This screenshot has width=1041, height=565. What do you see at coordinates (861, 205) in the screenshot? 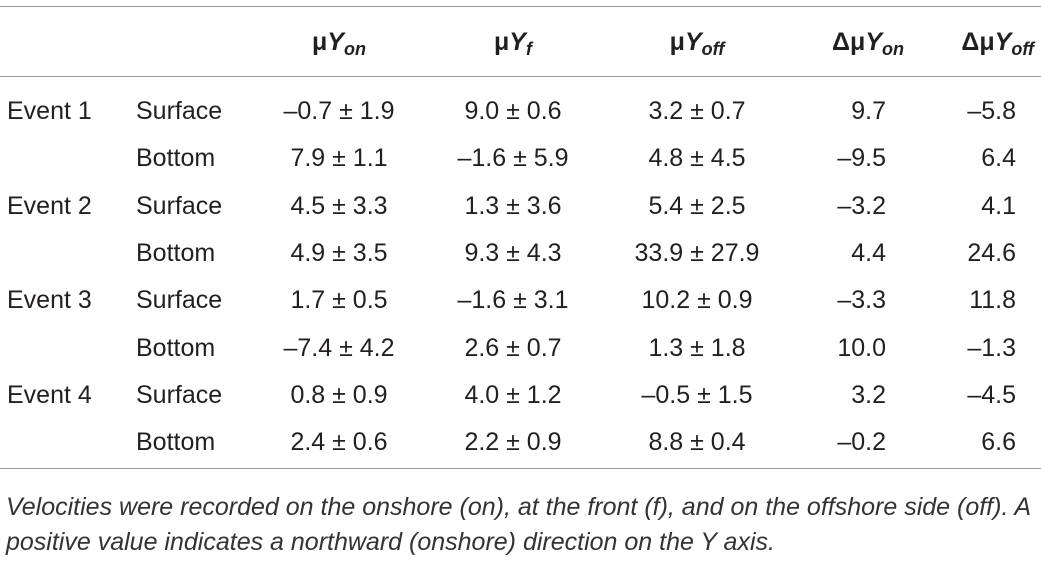
I see `table-cell: –3.2` at bounding box center [861, 205].